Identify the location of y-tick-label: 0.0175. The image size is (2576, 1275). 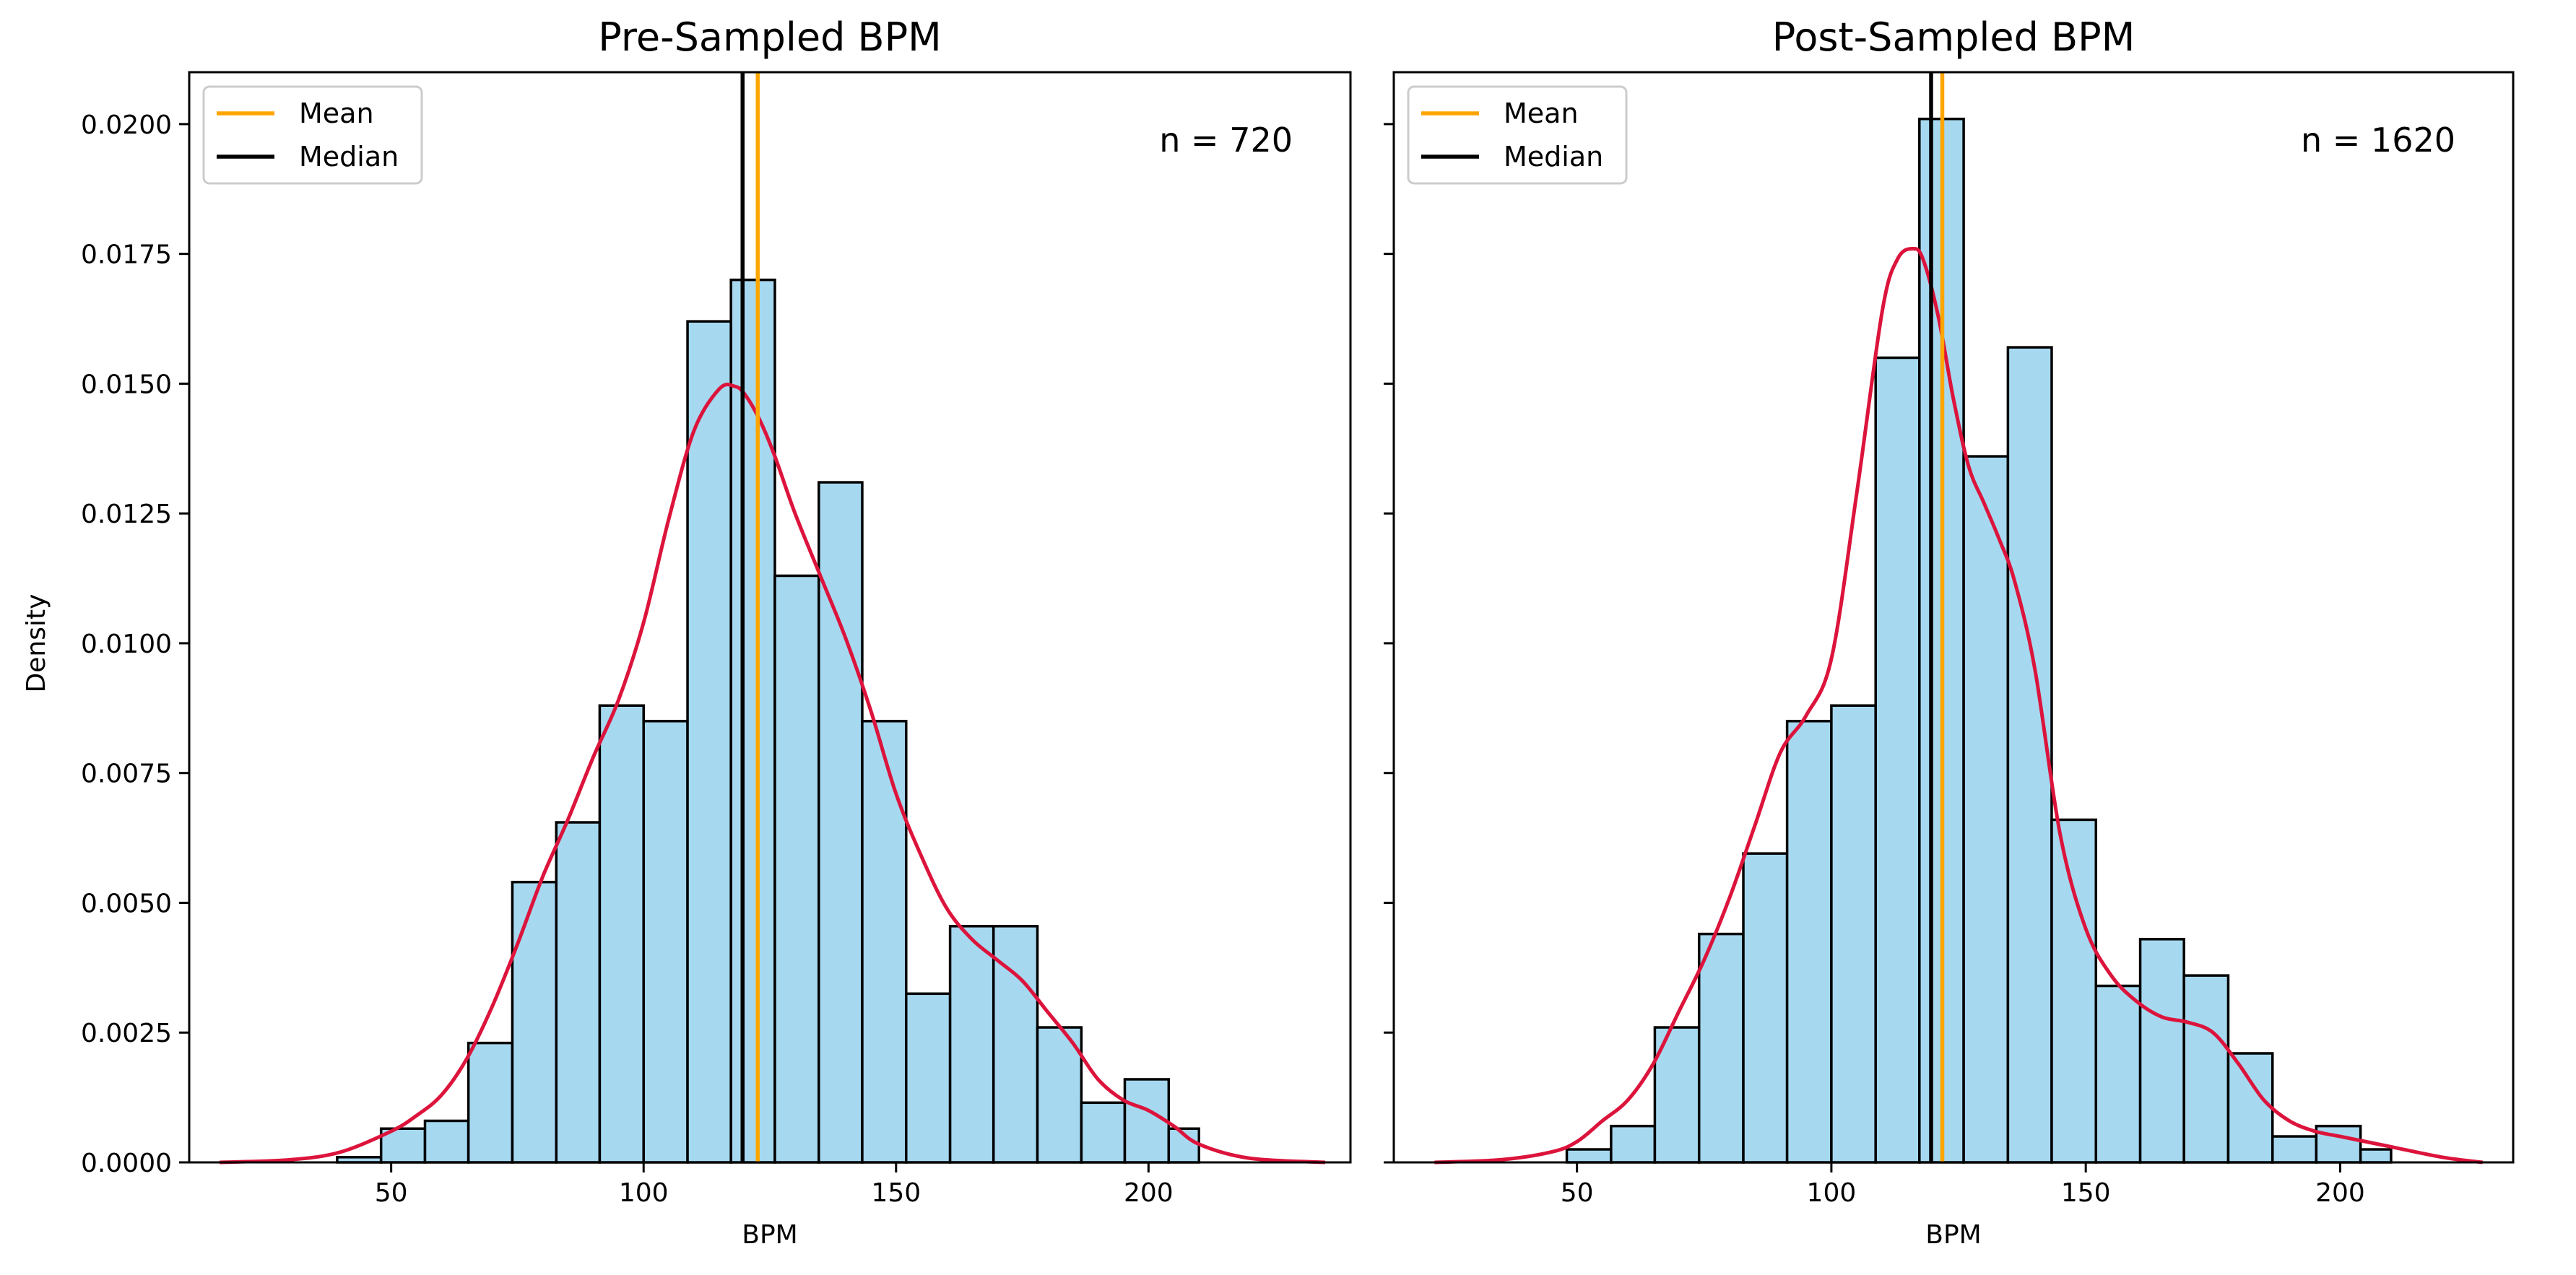
(126, 255).